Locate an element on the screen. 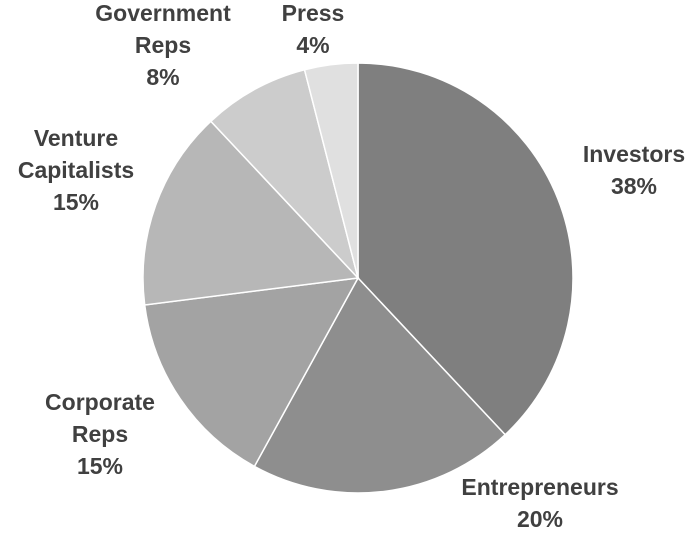  data-label-line: Corporate is located at coordinates (100, 402).